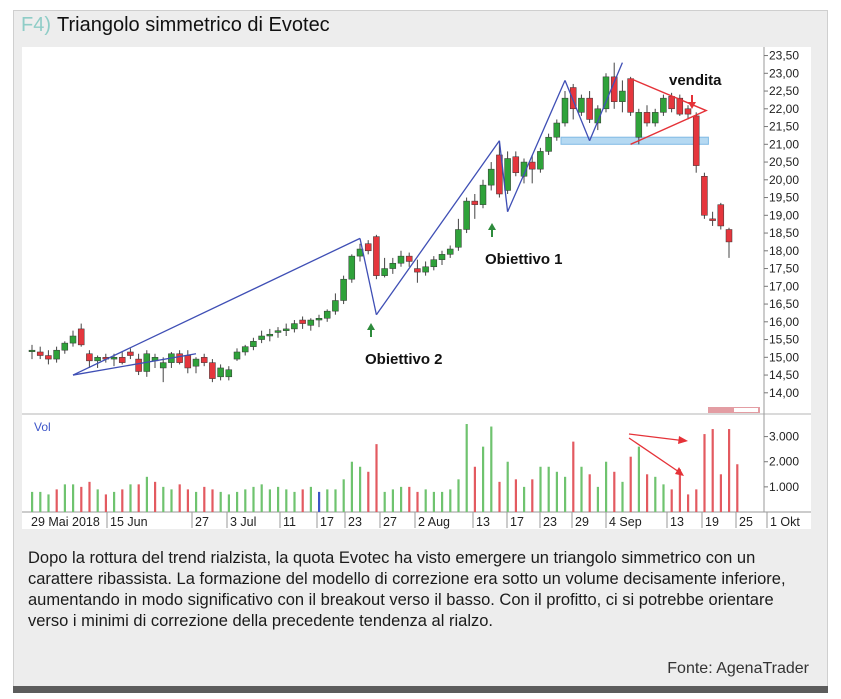  What do you see at coordinates (712, 522) in the screenshot?
I see `time-tick-label: 19` at bounding box center [712, 522].